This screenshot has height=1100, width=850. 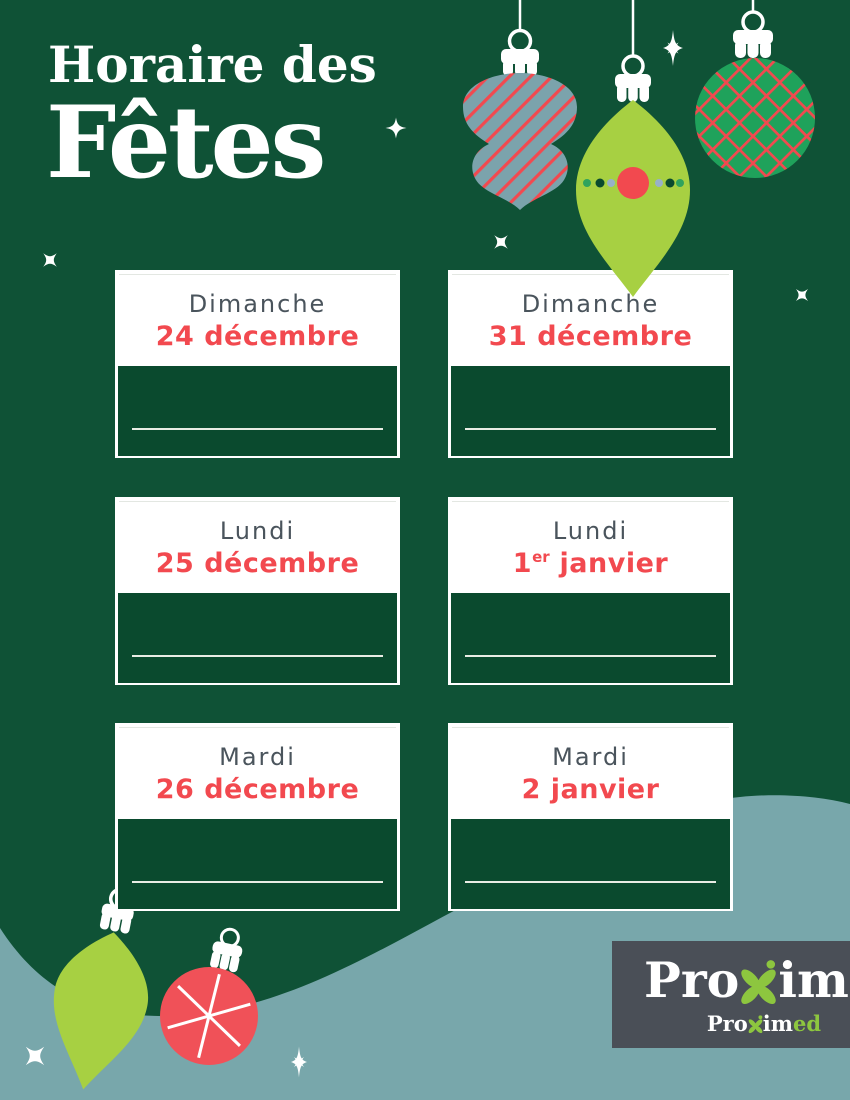 I want to click on card-header: Mardi 2 janvier, so click(x=590, y=773).